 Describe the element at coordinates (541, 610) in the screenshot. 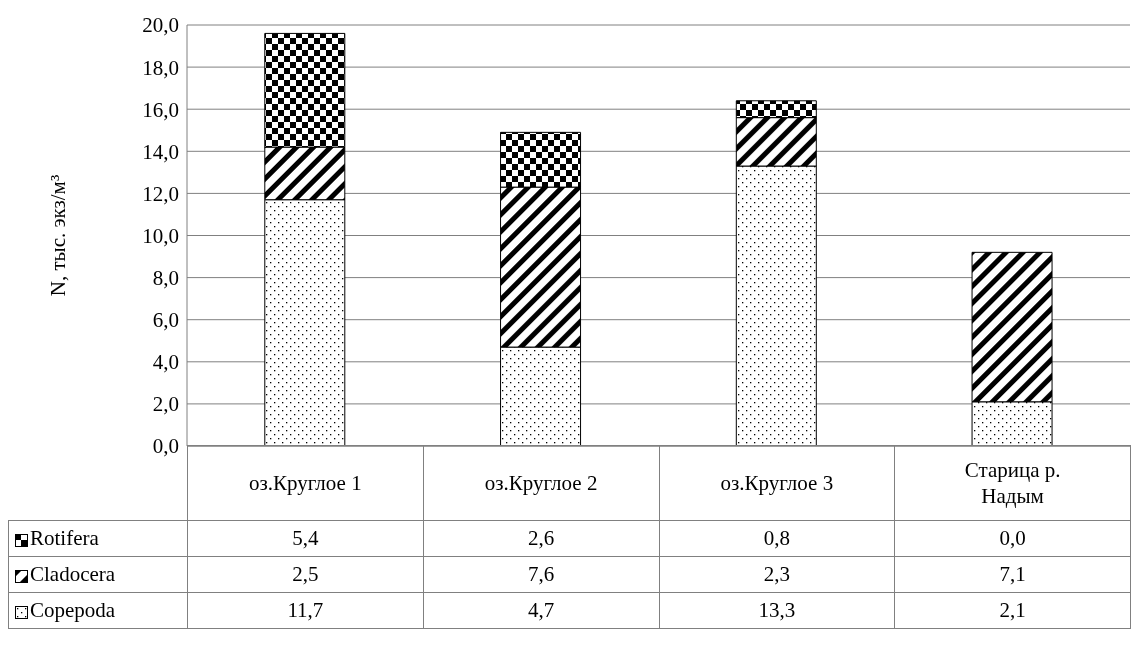

I see `data-label: 4,7` at that location.